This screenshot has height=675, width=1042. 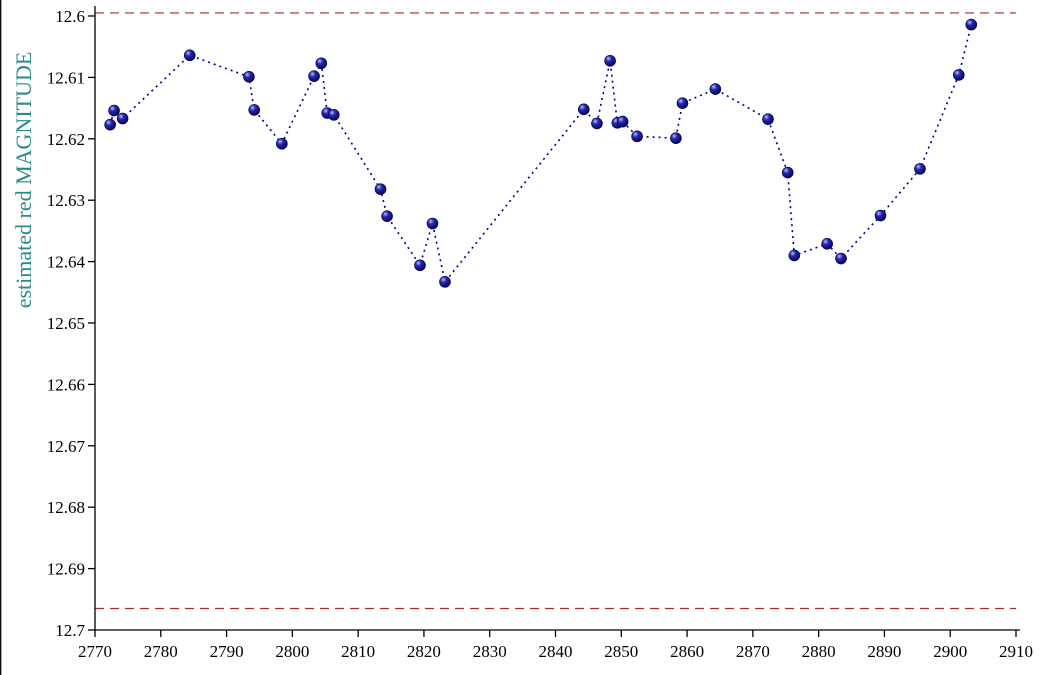 What do you see at coordinates (884, 651) in the screenshot?
I see `x-tick-label: 2890` at bounding box center [884, 651].